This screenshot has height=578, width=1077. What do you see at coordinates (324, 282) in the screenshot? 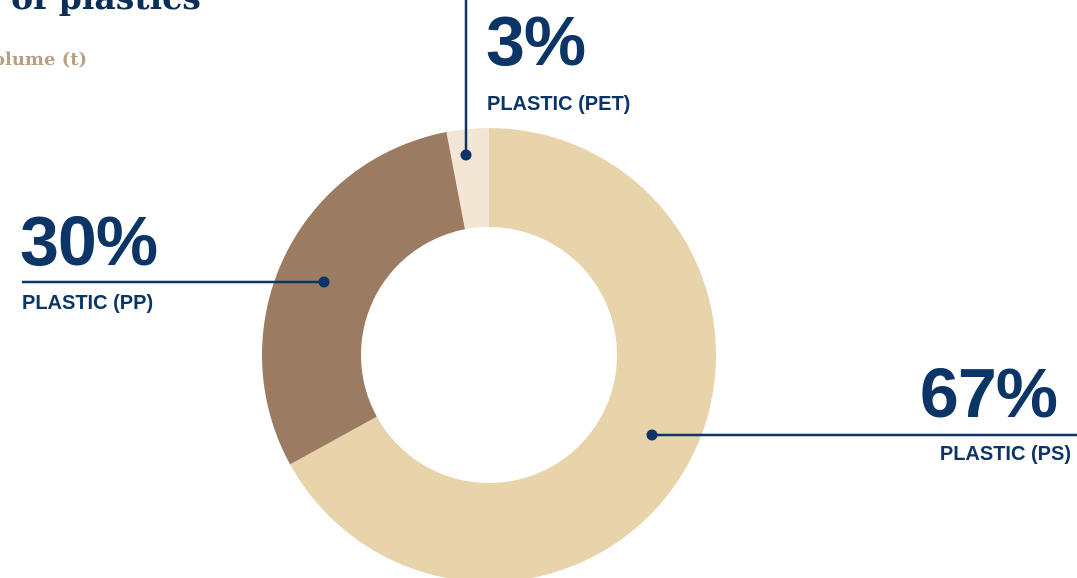
I see `leader-dot-pp` at bounding box center [324, 282].